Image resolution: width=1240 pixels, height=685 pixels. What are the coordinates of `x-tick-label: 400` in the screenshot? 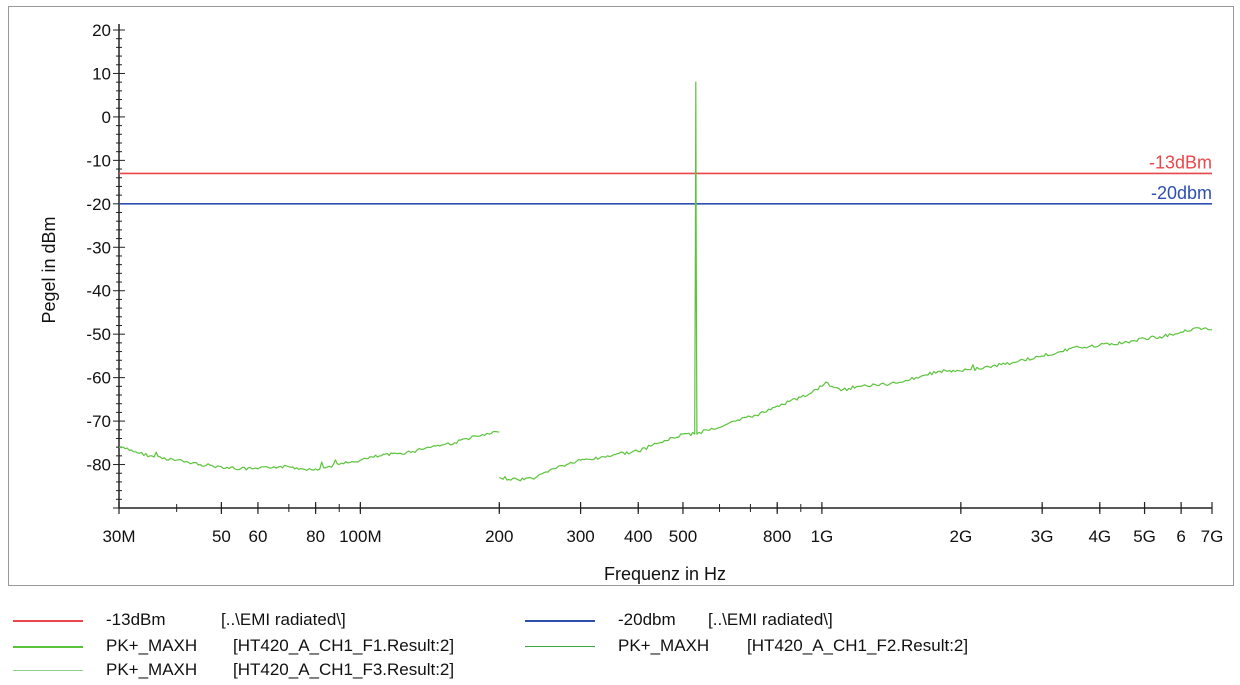 It's located at (638, 536).